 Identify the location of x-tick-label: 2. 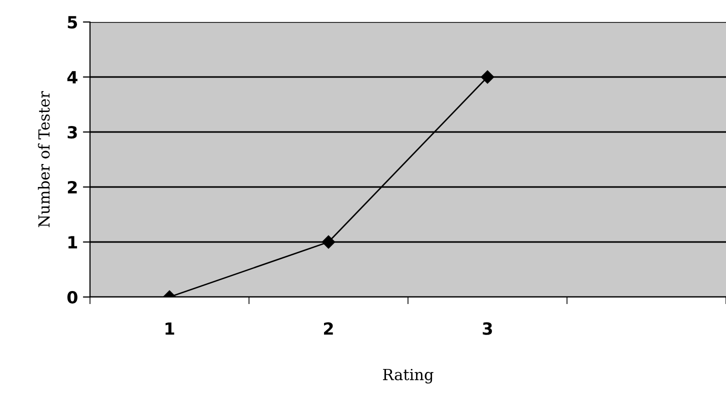
(328, 328).